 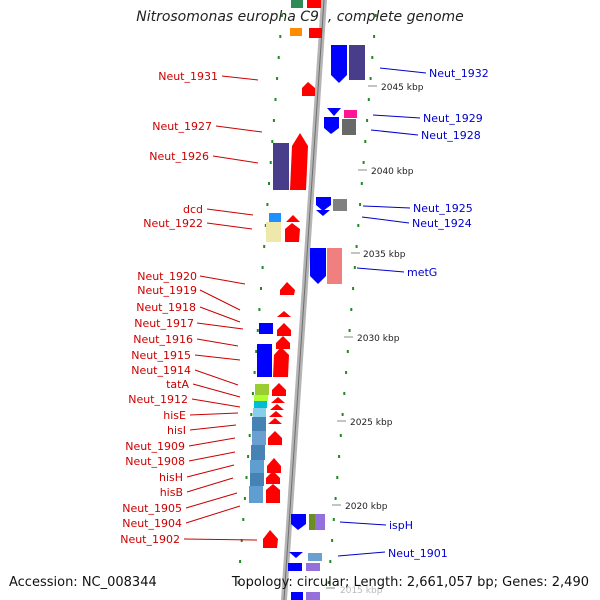 I want to click on gene-label: Neut_1914, so click(x=161, y=370).